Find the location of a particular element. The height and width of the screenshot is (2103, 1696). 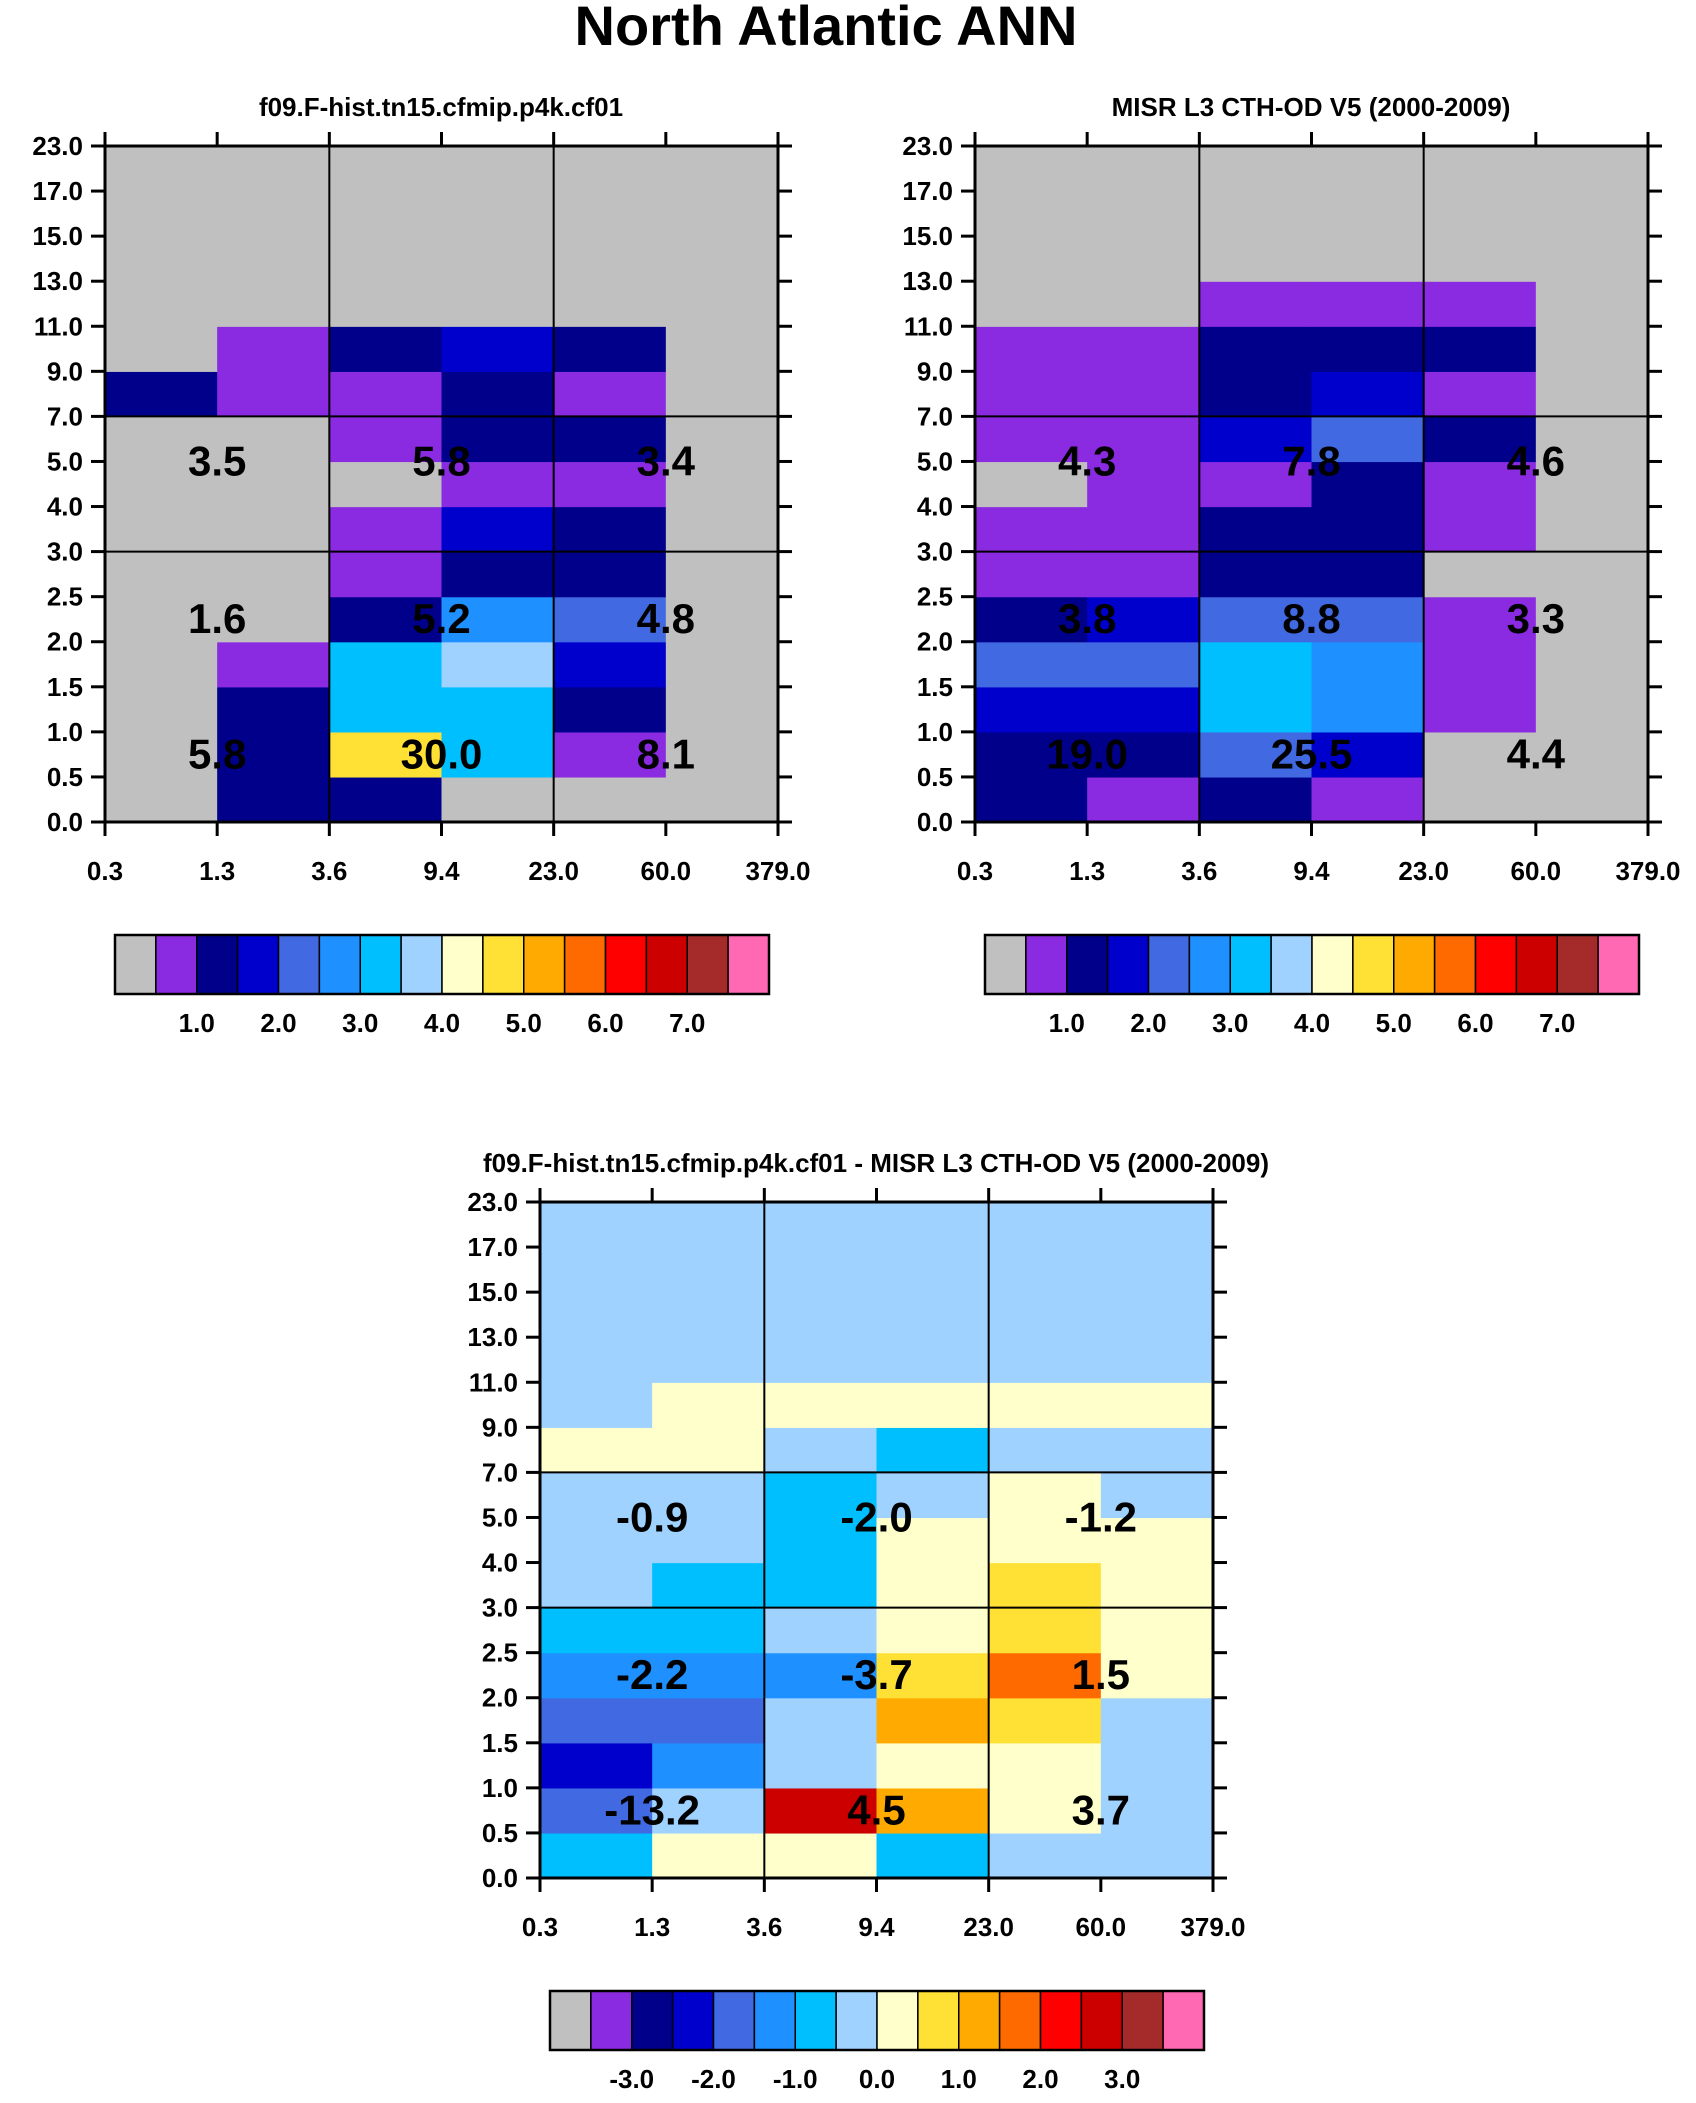

y-tick-label: 0.5 is located at coordinates (500, 1833).